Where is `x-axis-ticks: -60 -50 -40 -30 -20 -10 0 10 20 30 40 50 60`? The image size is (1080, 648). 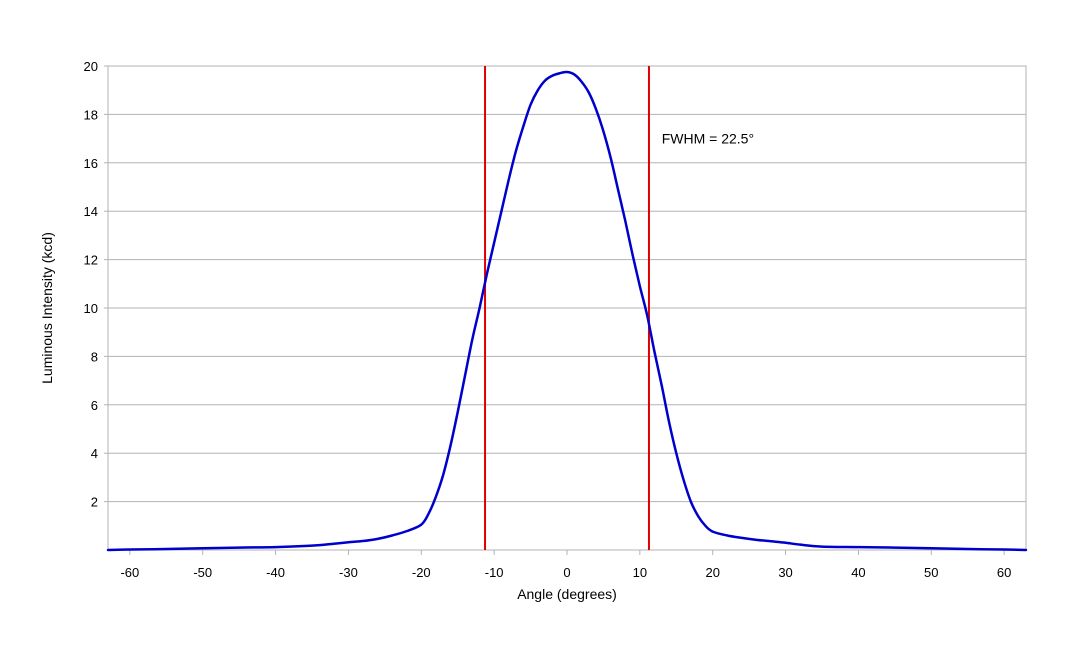
x-axis-ticks: -60 -50 -40 -30 -20 -10 0 10 20 30 40 50 60 is located at coordinates (565, 565).